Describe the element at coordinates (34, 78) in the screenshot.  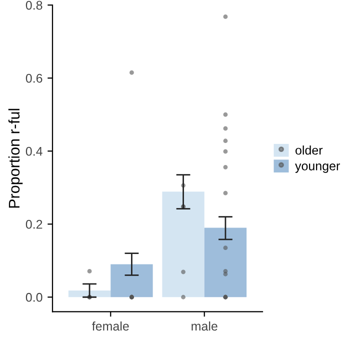
I see `y-tick-label: 0.6` at that location.